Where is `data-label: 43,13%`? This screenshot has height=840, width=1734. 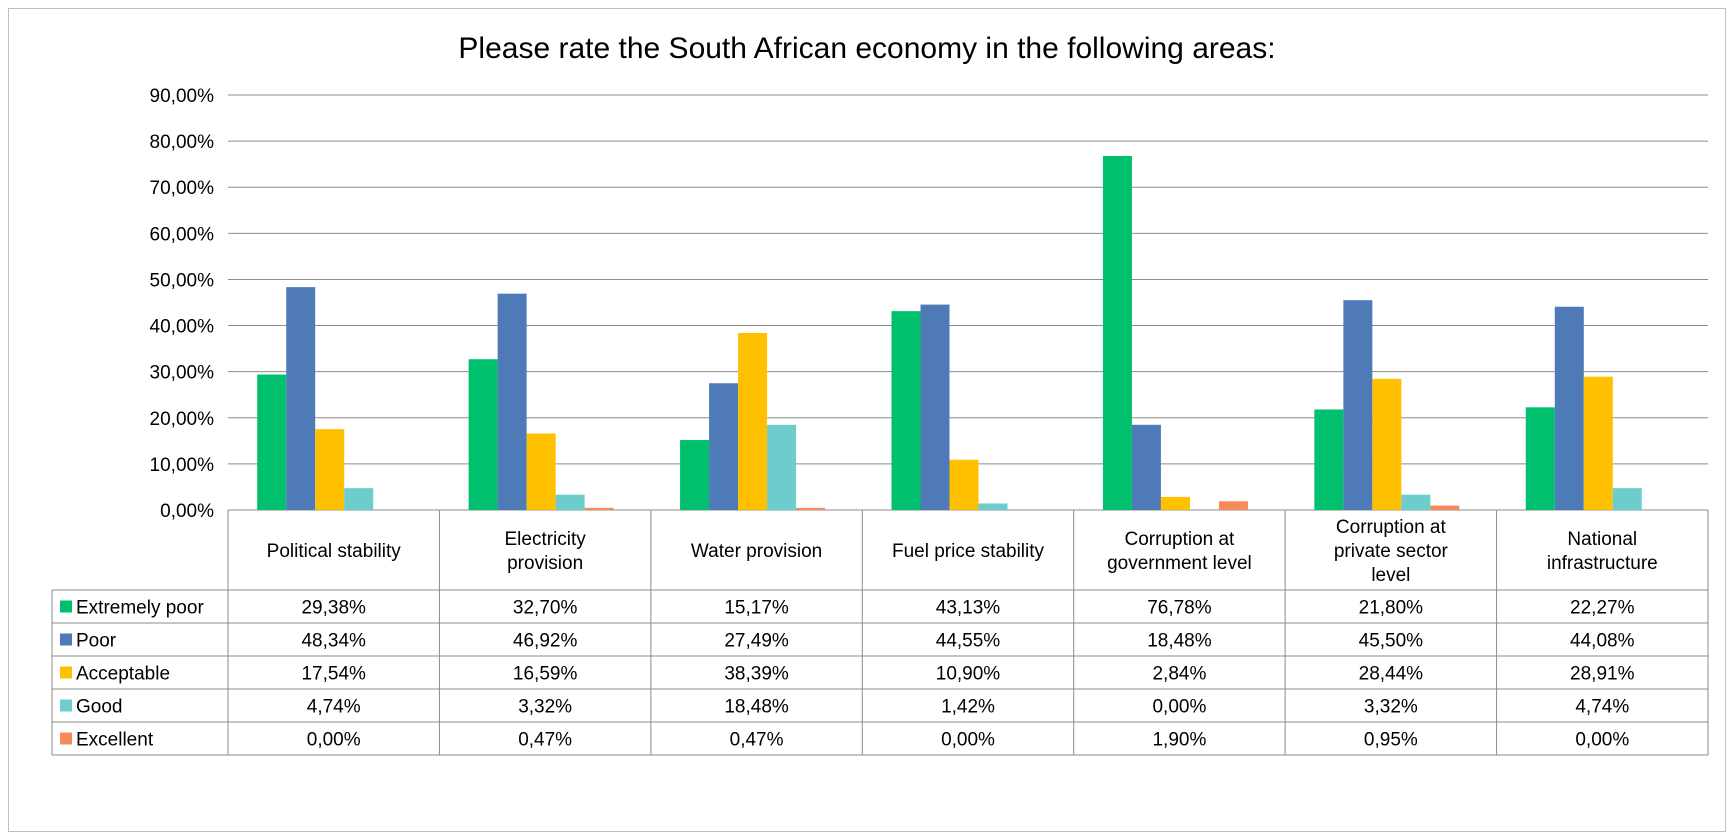
data-label: 43,13% is located at coordinates (968, 608).